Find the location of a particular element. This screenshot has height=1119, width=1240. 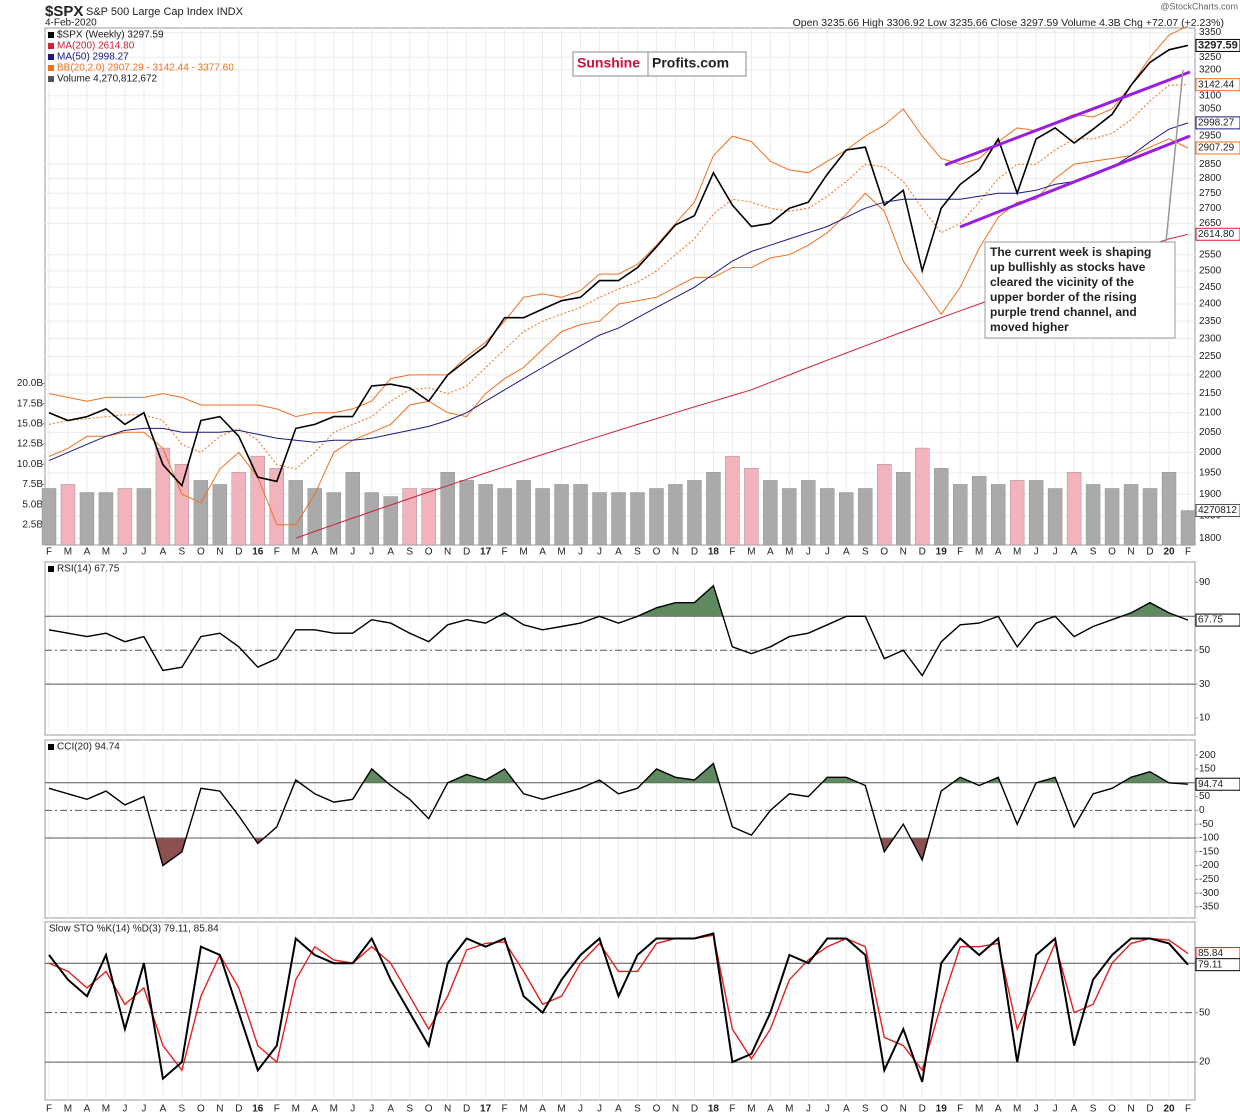

y-tick-label: 1800 is located at coordinates (1210, 538).